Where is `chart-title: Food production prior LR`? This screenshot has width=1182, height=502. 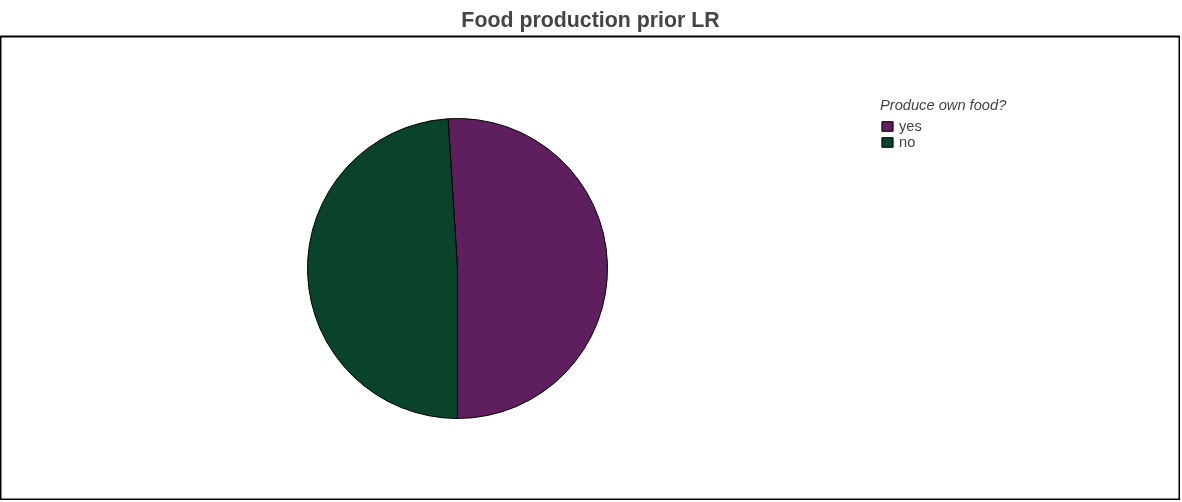
chart-title: Food production prior LR is located at coordinates (590, 19).